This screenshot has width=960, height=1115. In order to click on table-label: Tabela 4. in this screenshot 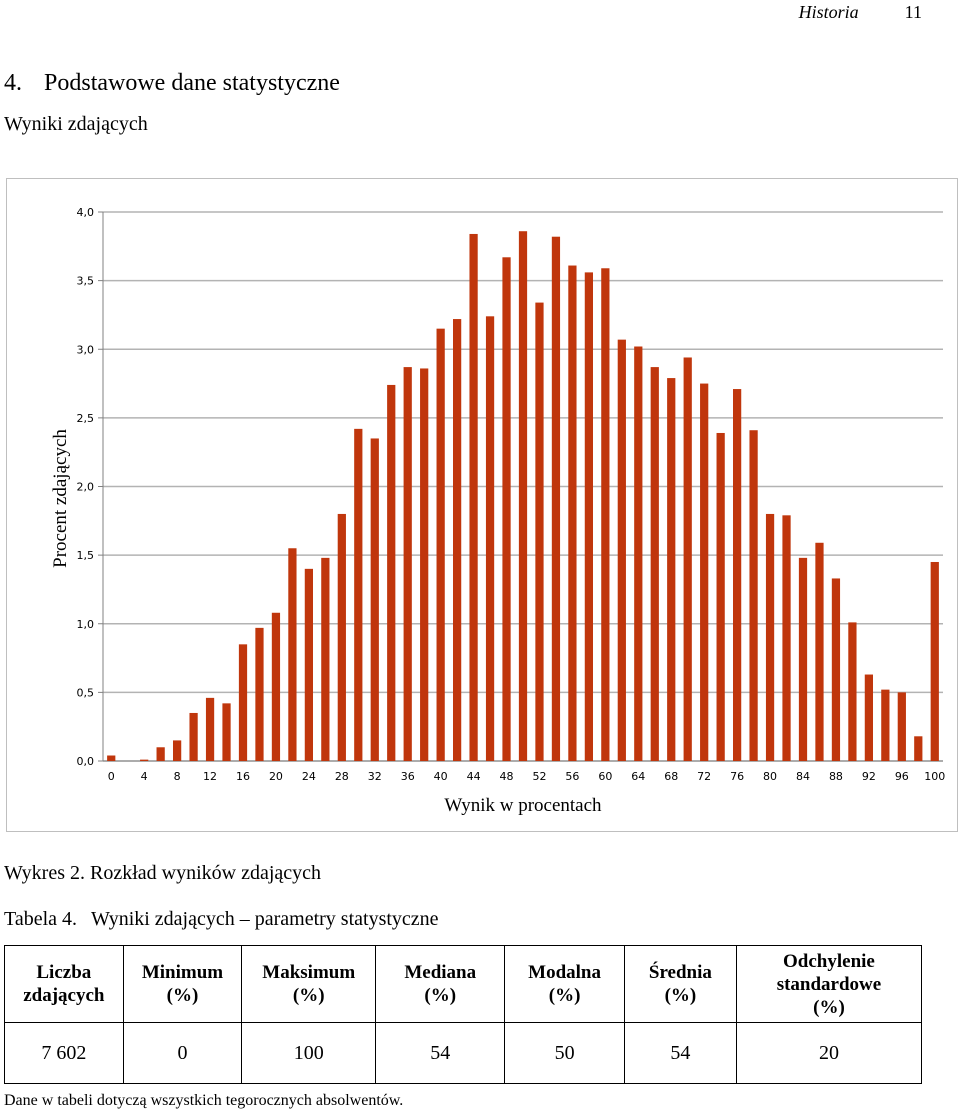, I will do `click(41, 919)`.